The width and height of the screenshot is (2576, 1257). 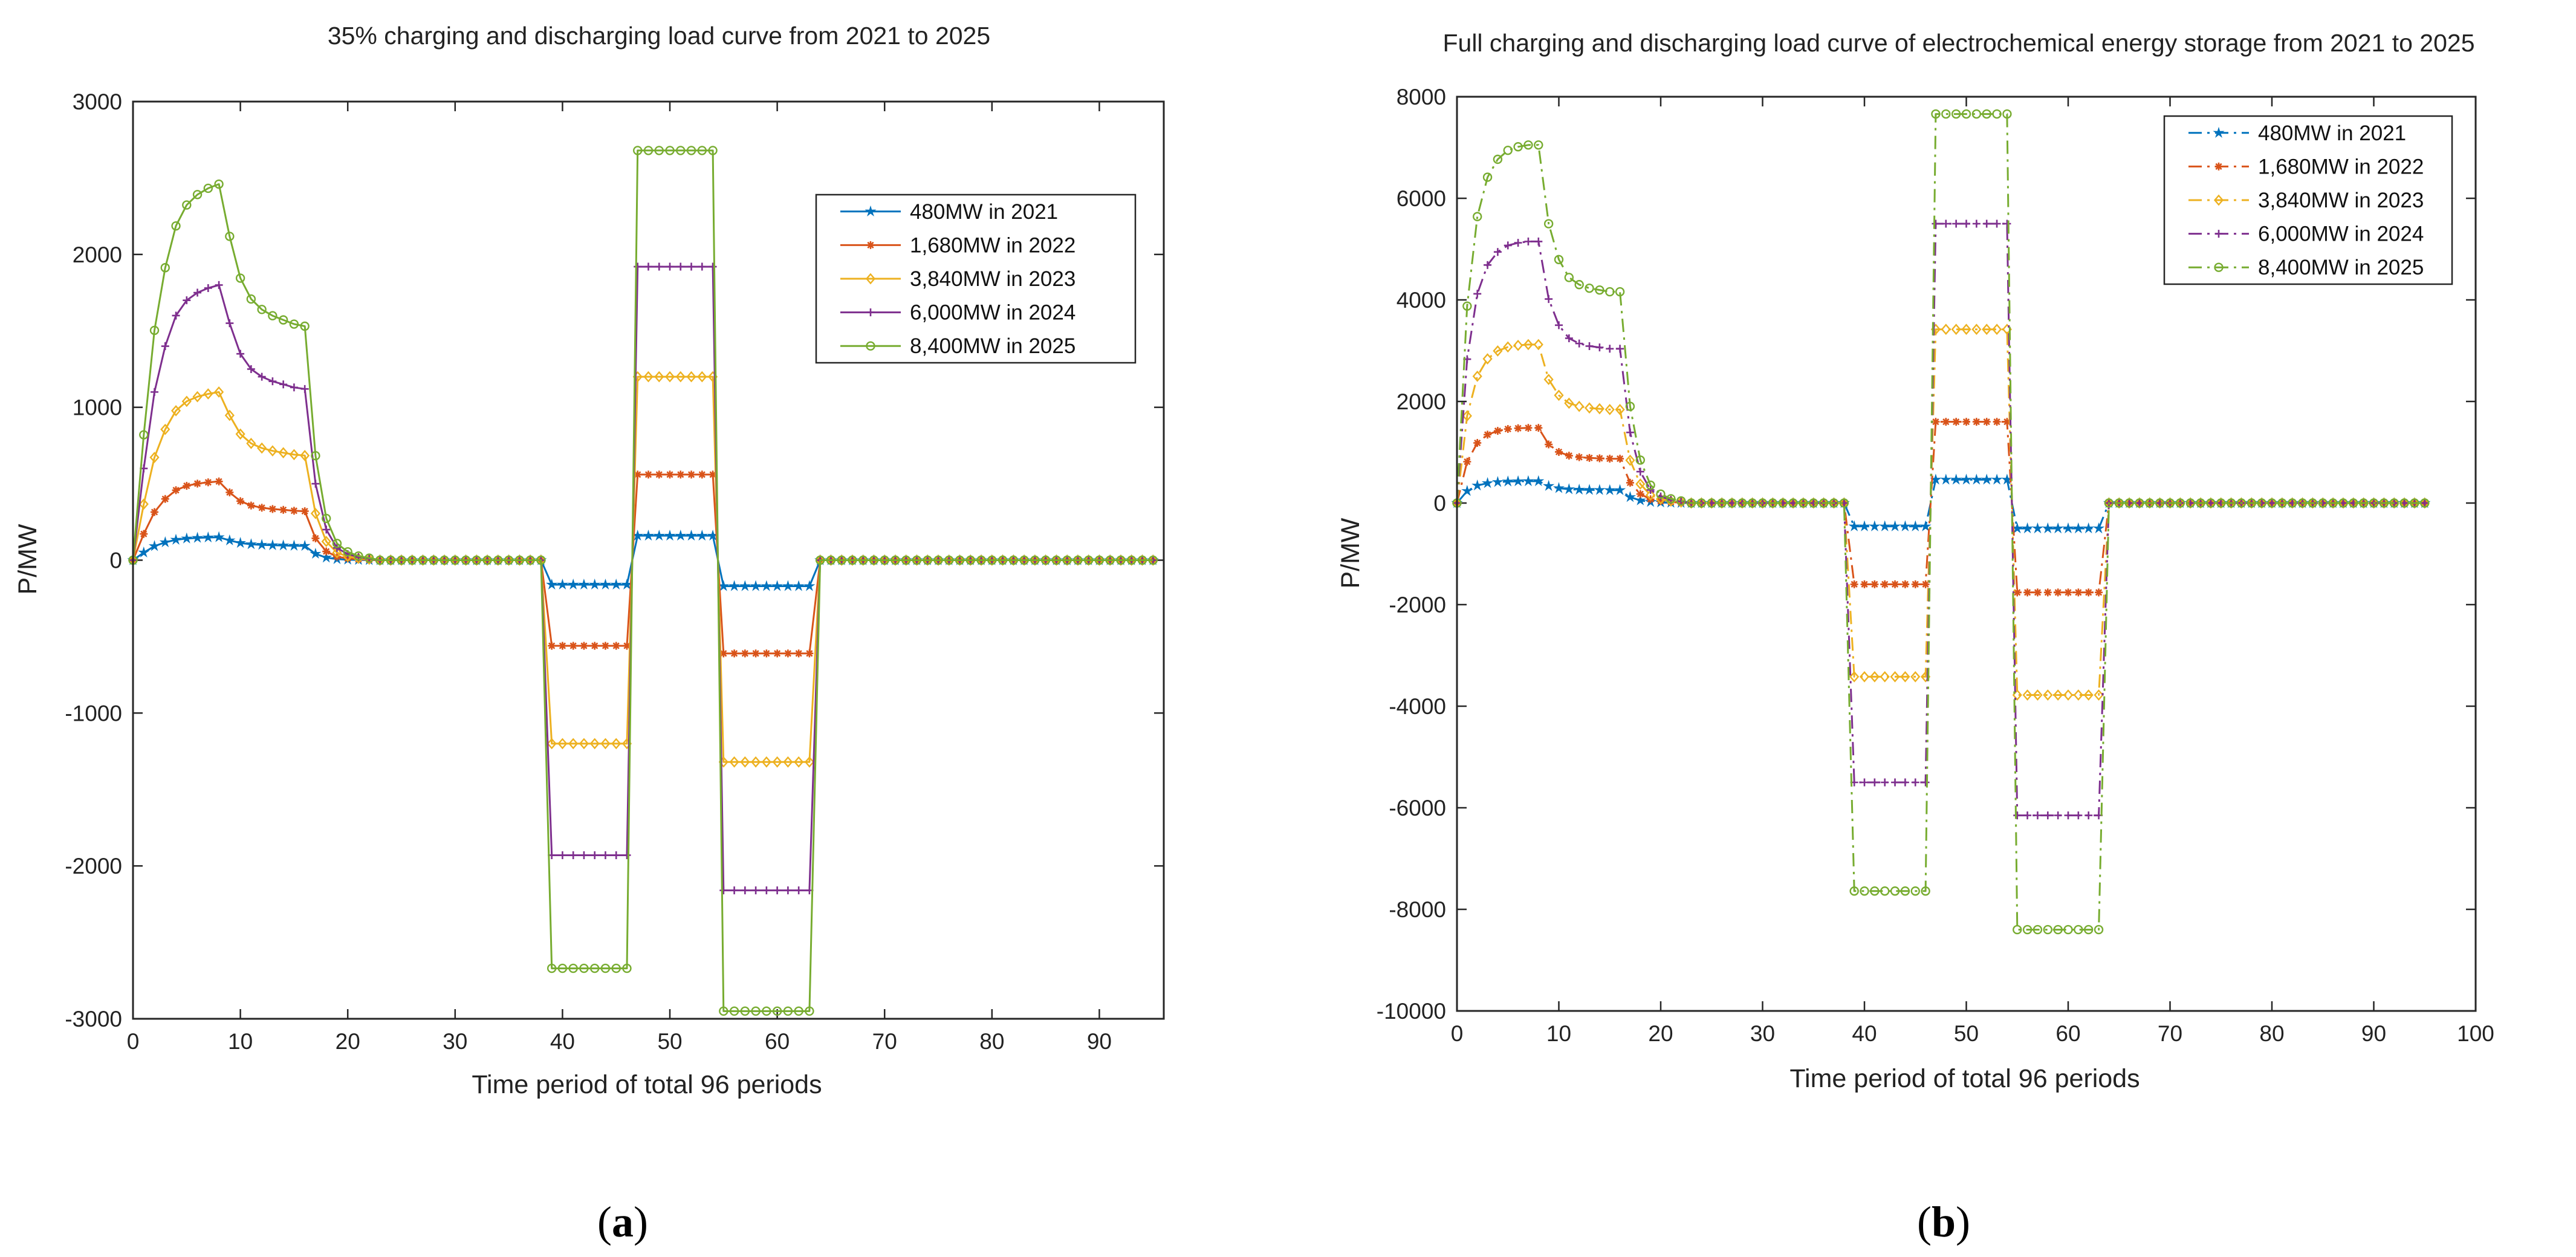 What do you see at coordinates (669, 1041) in the screenshot?
I see `x-tick-label: 50` at bounding box center [669, 1041].